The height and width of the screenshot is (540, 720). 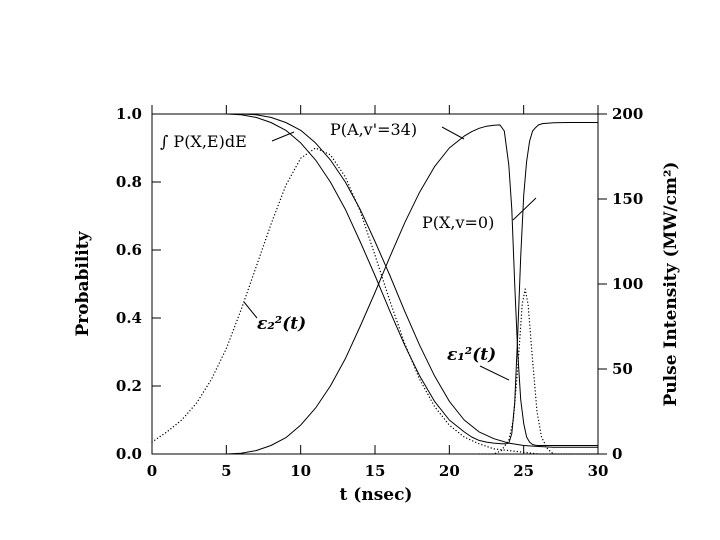 I want to click on y2-axis-title: Pulse Intensity (MW/cm²), so click(x=671, y=284).